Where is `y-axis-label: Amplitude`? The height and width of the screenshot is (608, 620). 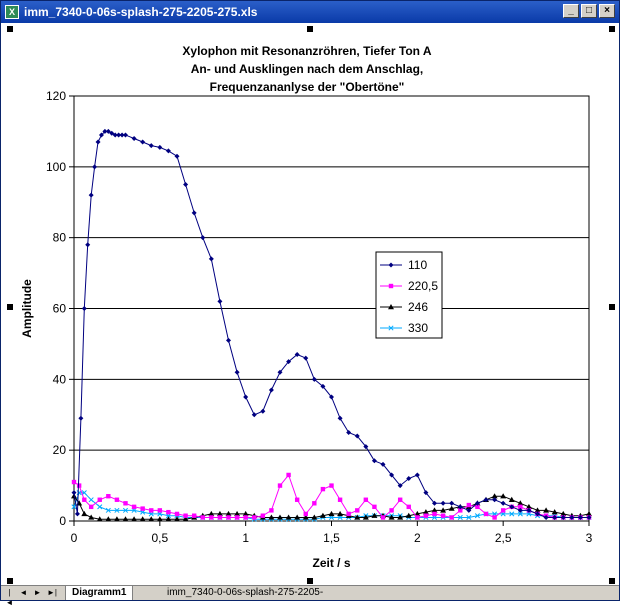
y-axis-label: Amplitude is located at coordinates (27, 308).